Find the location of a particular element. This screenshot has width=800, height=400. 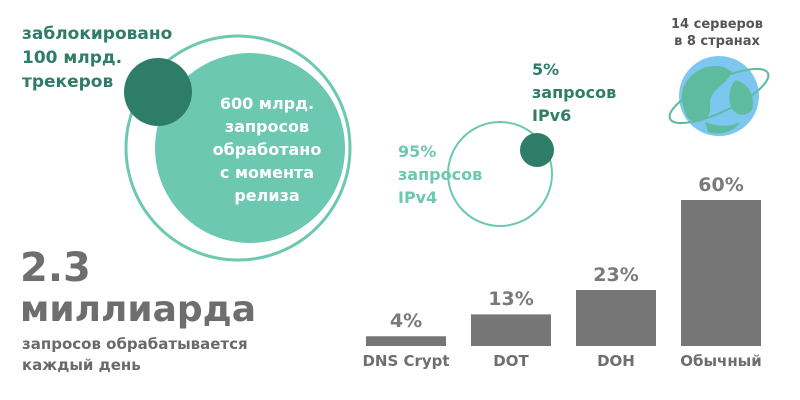

ipv4-label: 95% запросов IPv4 is located at coordinates (440, 174).